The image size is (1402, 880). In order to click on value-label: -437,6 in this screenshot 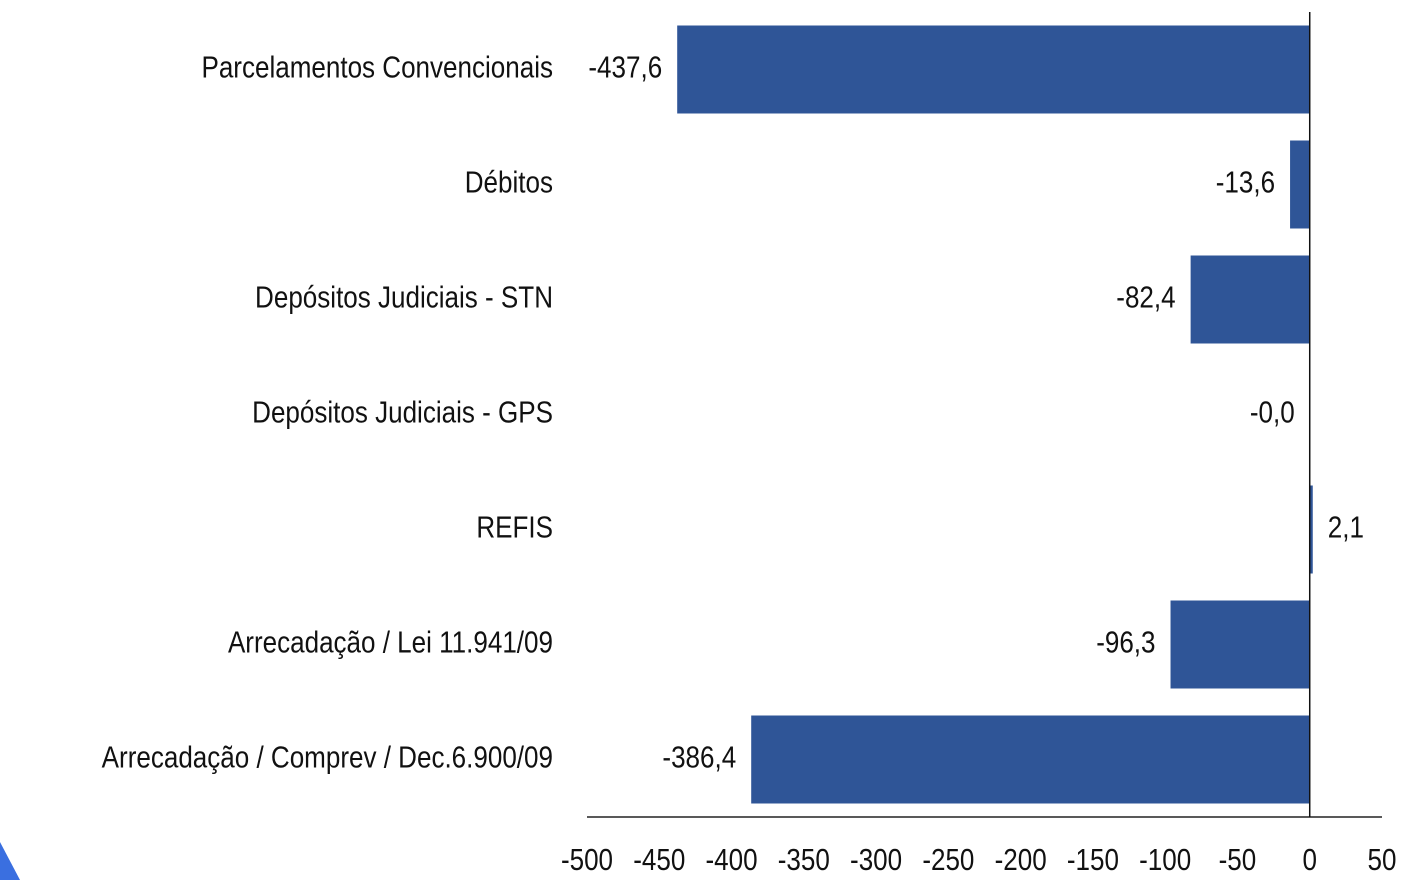, I will do `click(625, 68)`.